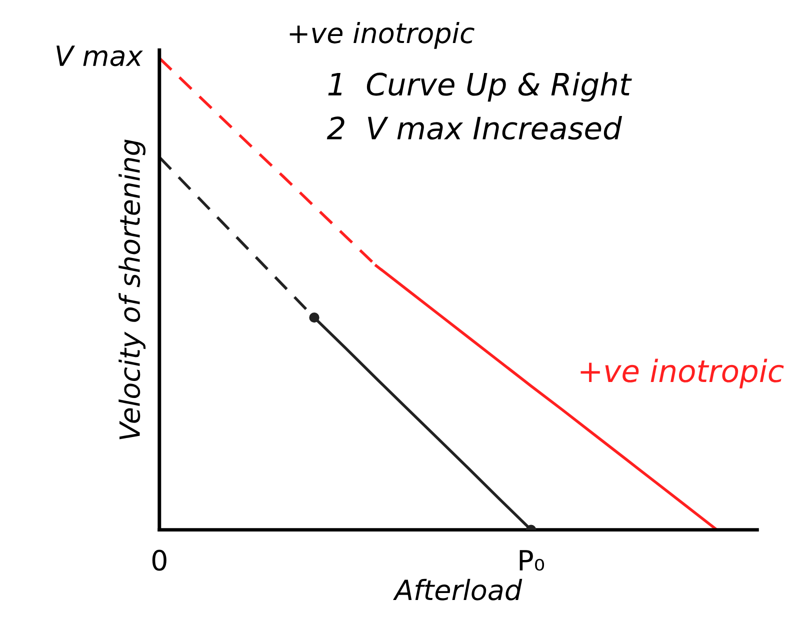 The width and height of the screenshot is (797, 627). What do you see at coordinates (159, 560) in the screenshot?
I see `x-tick-label: 0` at bounding box center [159, 560].